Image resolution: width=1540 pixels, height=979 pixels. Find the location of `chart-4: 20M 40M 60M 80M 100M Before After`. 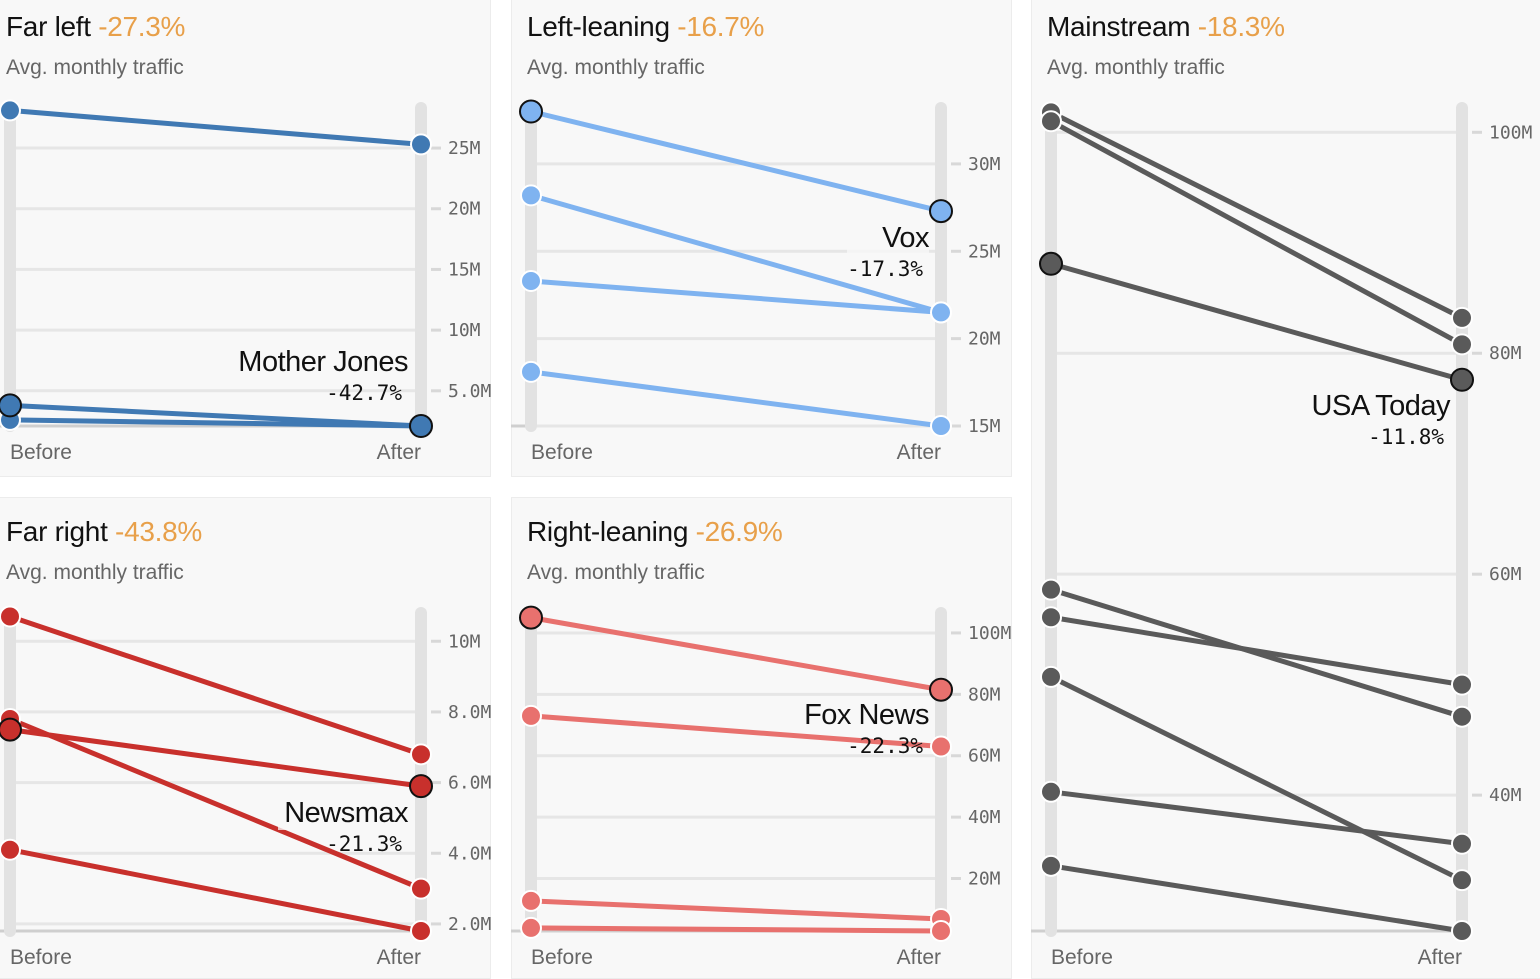

chart-4: 20M 40M 60M 80M 100M Before After is located at coordinates (761, 787).